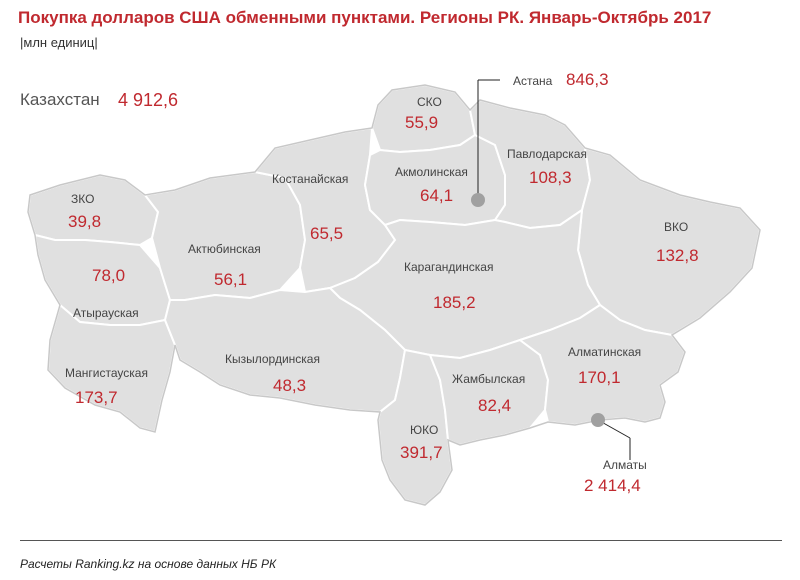  I want to click on region-kyzylorda-name: Кызылординская, so click(272, 359).